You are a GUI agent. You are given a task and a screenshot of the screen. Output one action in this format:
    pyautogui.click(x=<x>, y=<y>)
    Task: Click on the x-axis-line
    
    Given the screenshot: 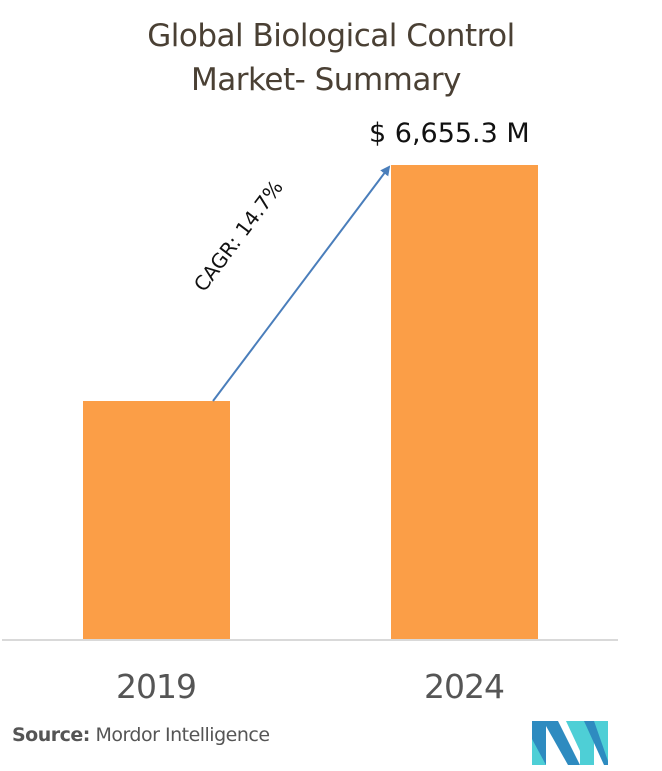 What is the action you would take?
    pyautogui.click(x=310, y=640)
    